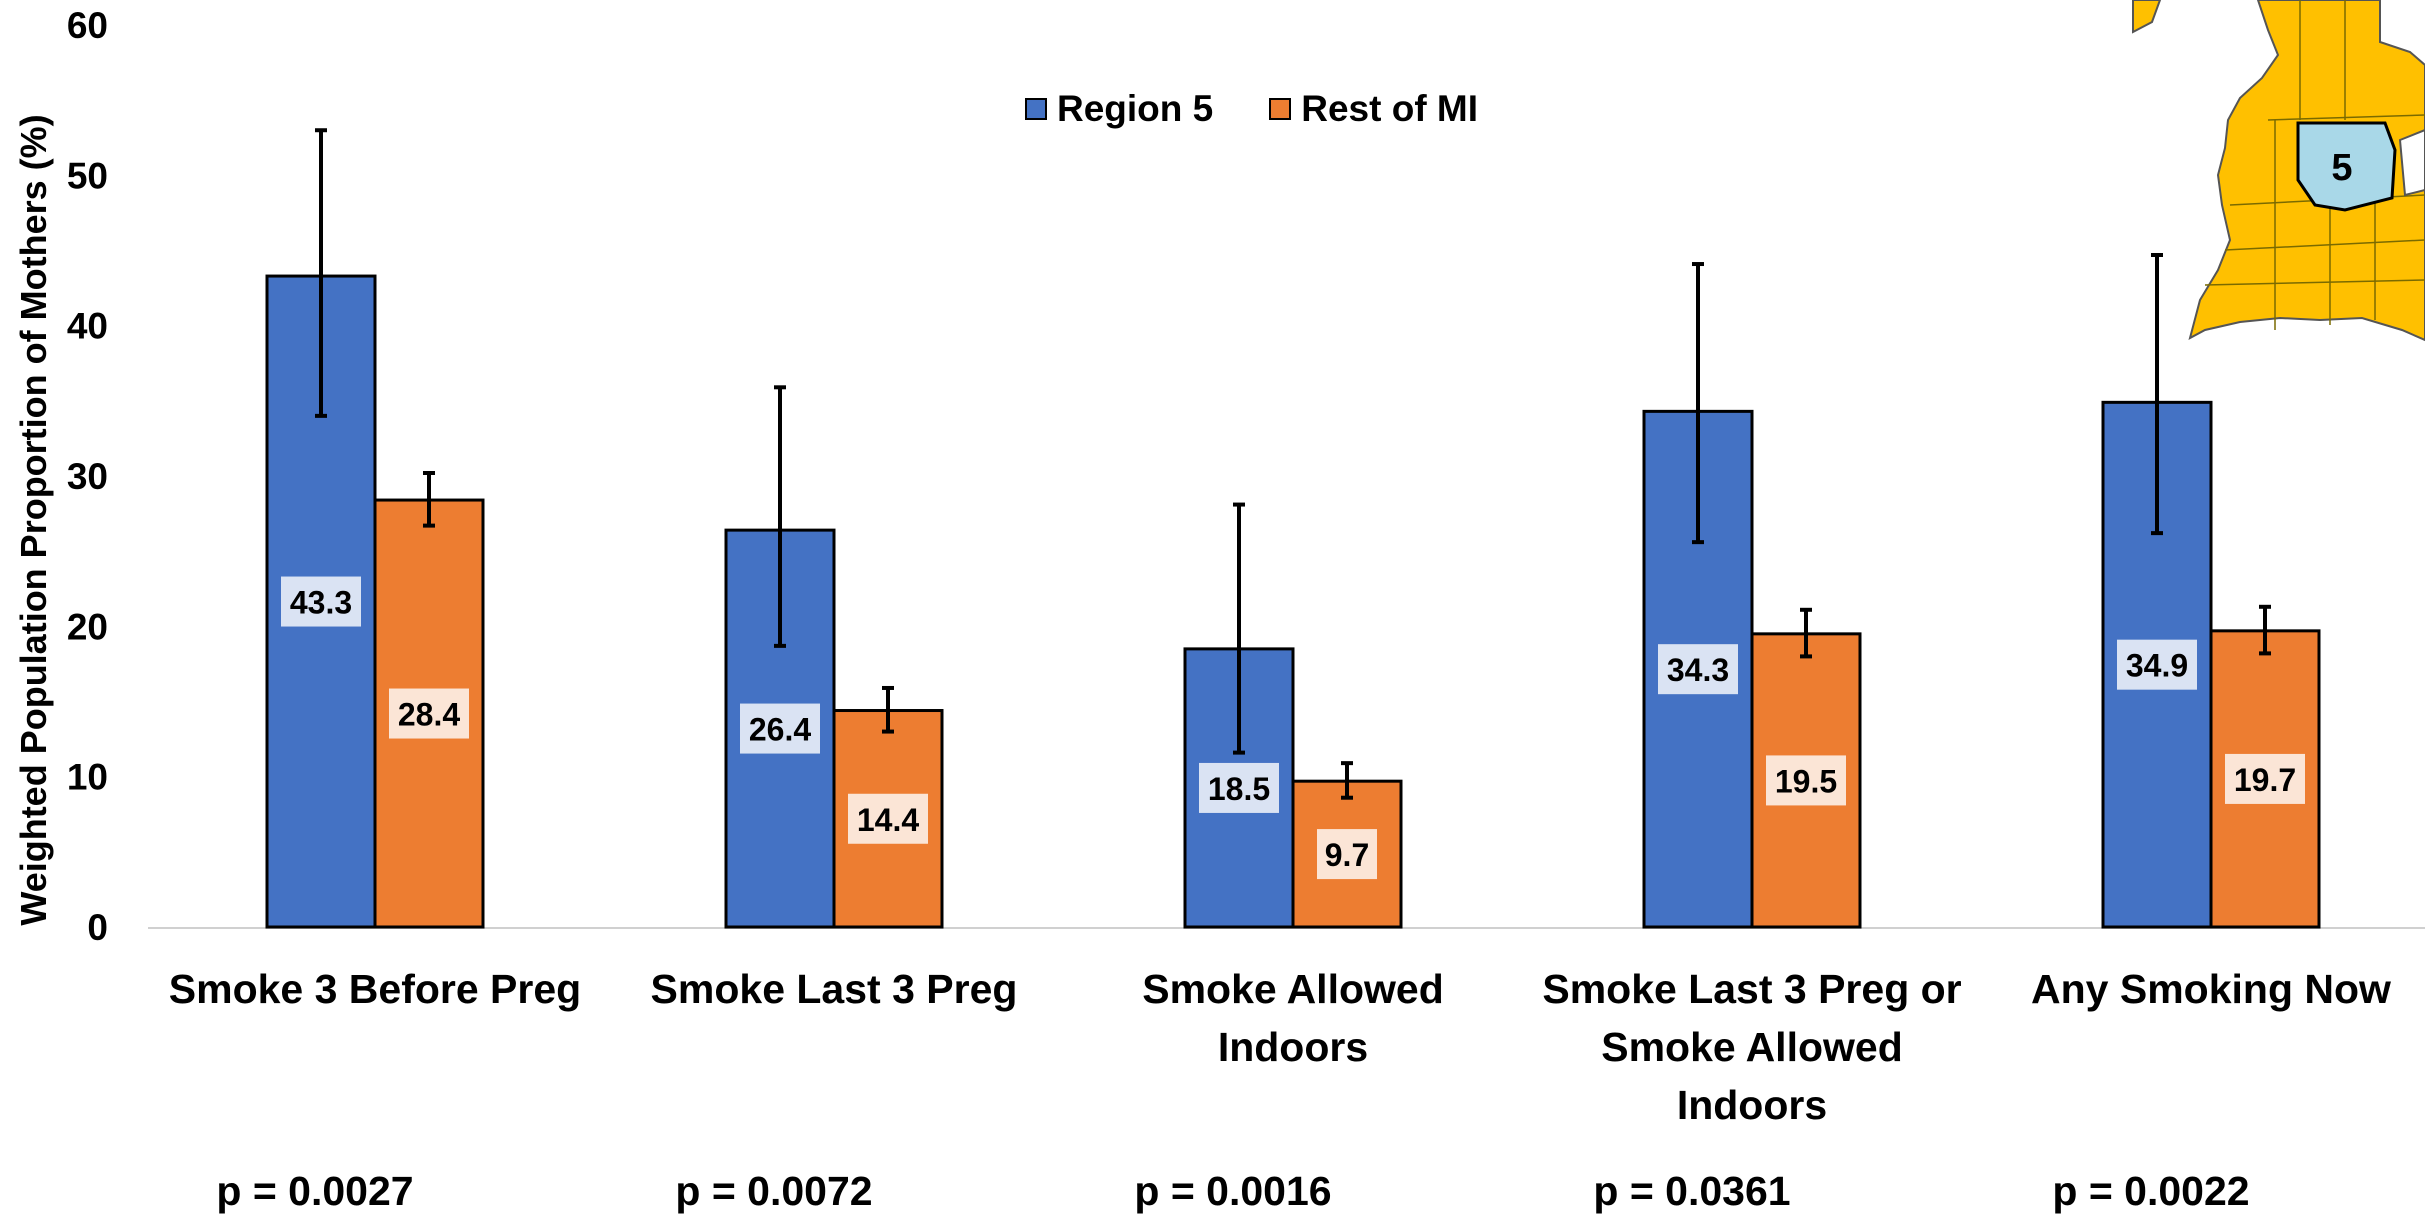 Image resolution: width=2425 pixels, height=1220 pixels. I want to click on x-tick-label-line: Smoke 3 Before Preg, so click(375, 989).